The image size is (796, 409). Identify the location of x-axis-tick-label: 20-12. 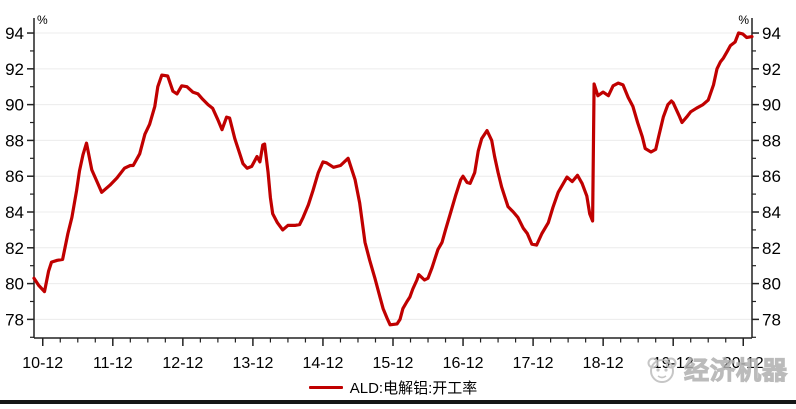
(743, 363).